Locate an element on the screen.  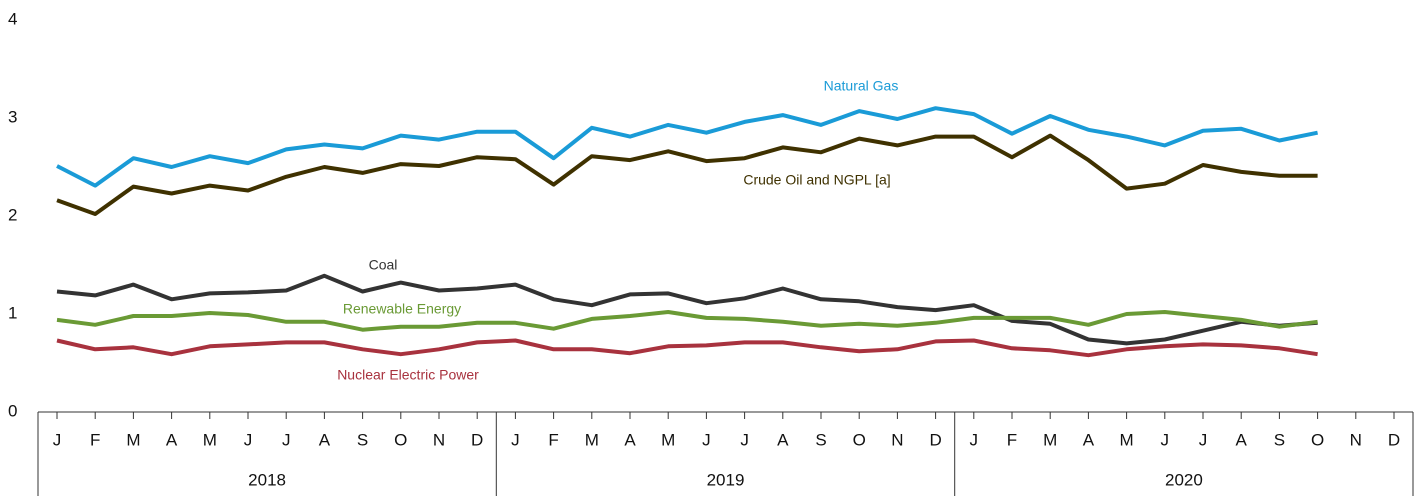
y-tick-label: 4 is located at coordinates (12, 18).